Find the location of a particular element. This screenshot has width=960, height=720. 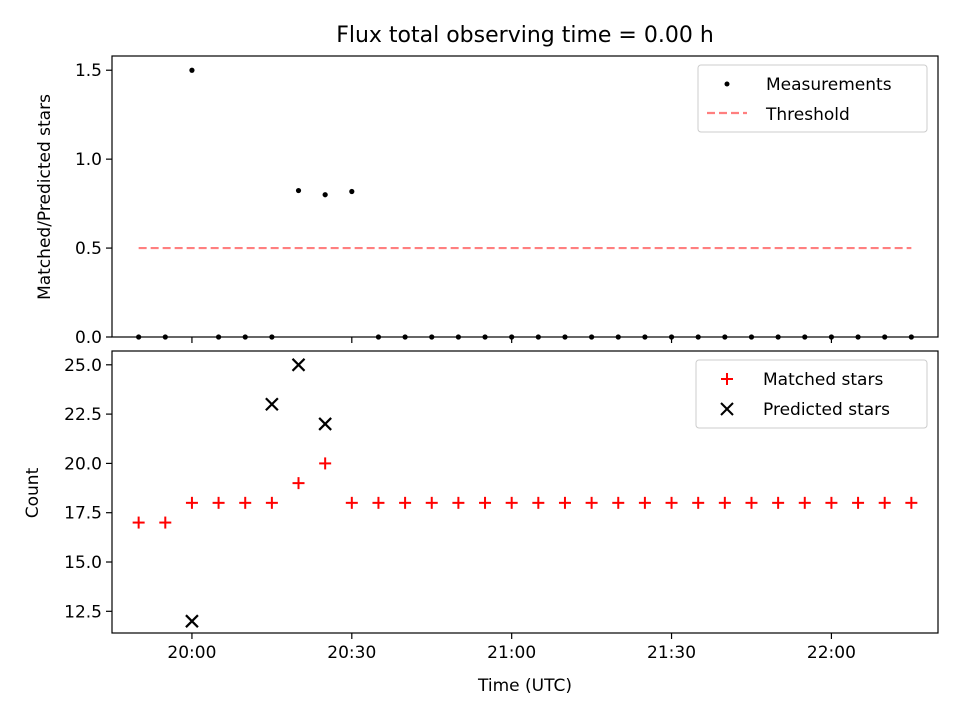

legend-measurements-marker is located at coordinates (727, 84).